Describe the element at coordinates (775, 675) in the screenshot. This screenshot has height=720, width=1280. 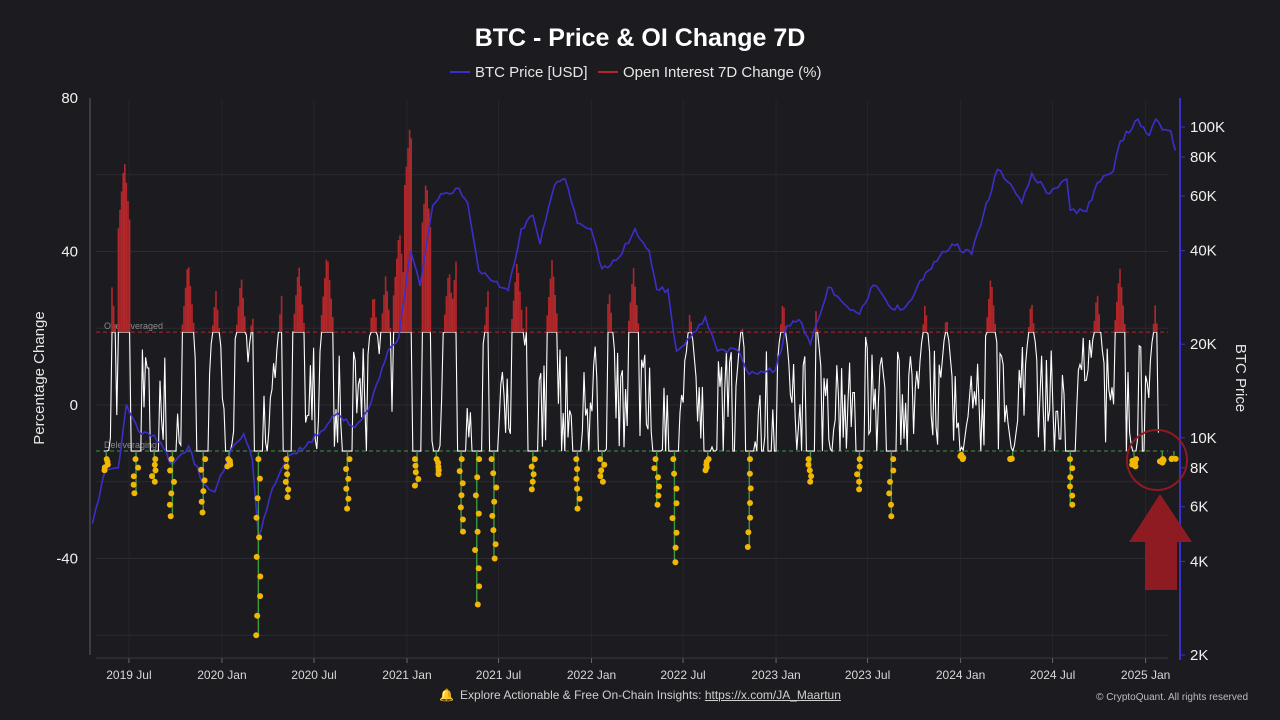
I see `x-tick-label: 2023 Jan` at that location.